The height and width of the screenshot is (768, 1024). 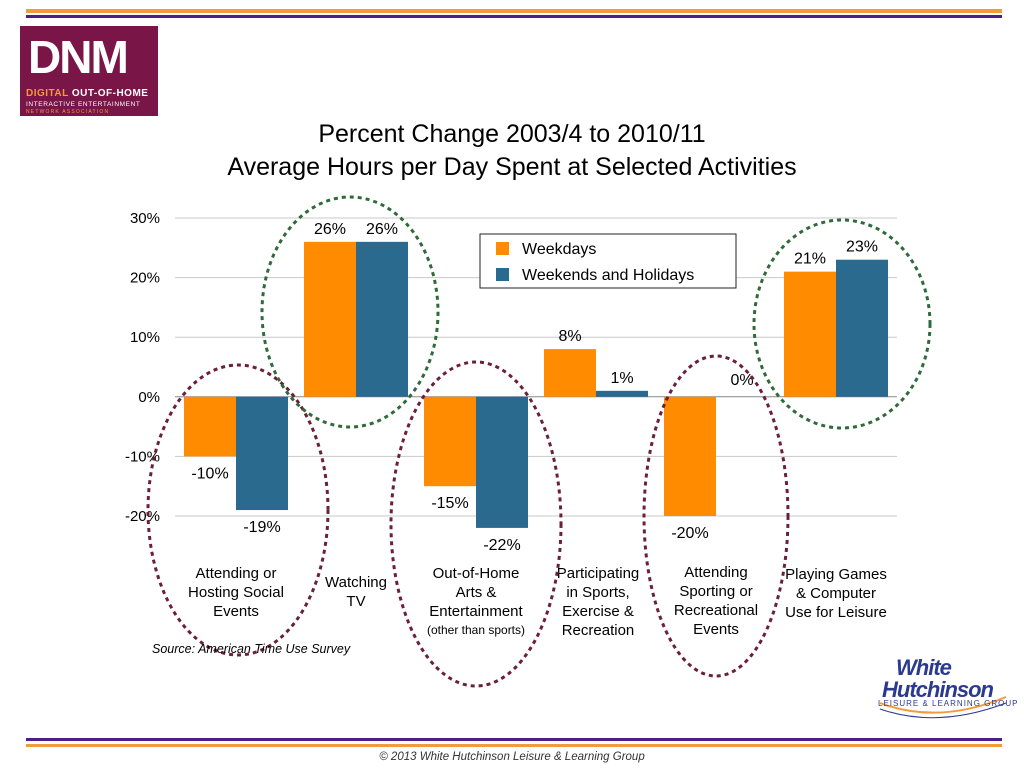 I want to click on category-label: Hosting Social, so click(x=236, y=592).